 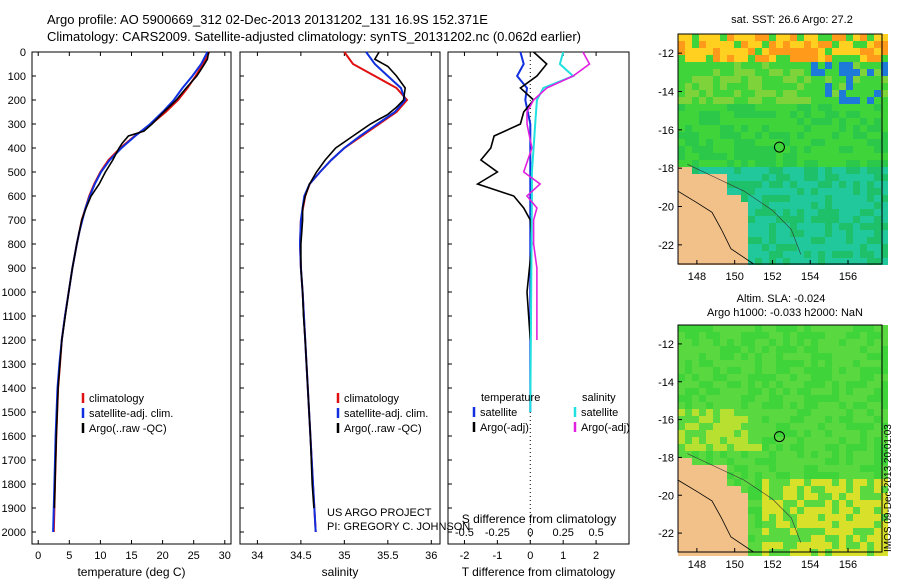 What do you see at coordinates (194, 556) in the screenshot?
I see `temperature-profile-xtick-label: 25` at bounding box center [194, 556].